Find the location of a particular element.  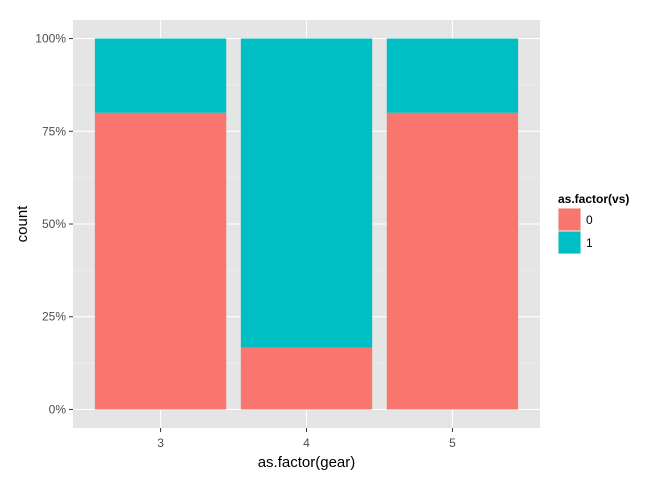

legend-label-1: 1 is located at coordinates (589, 243).